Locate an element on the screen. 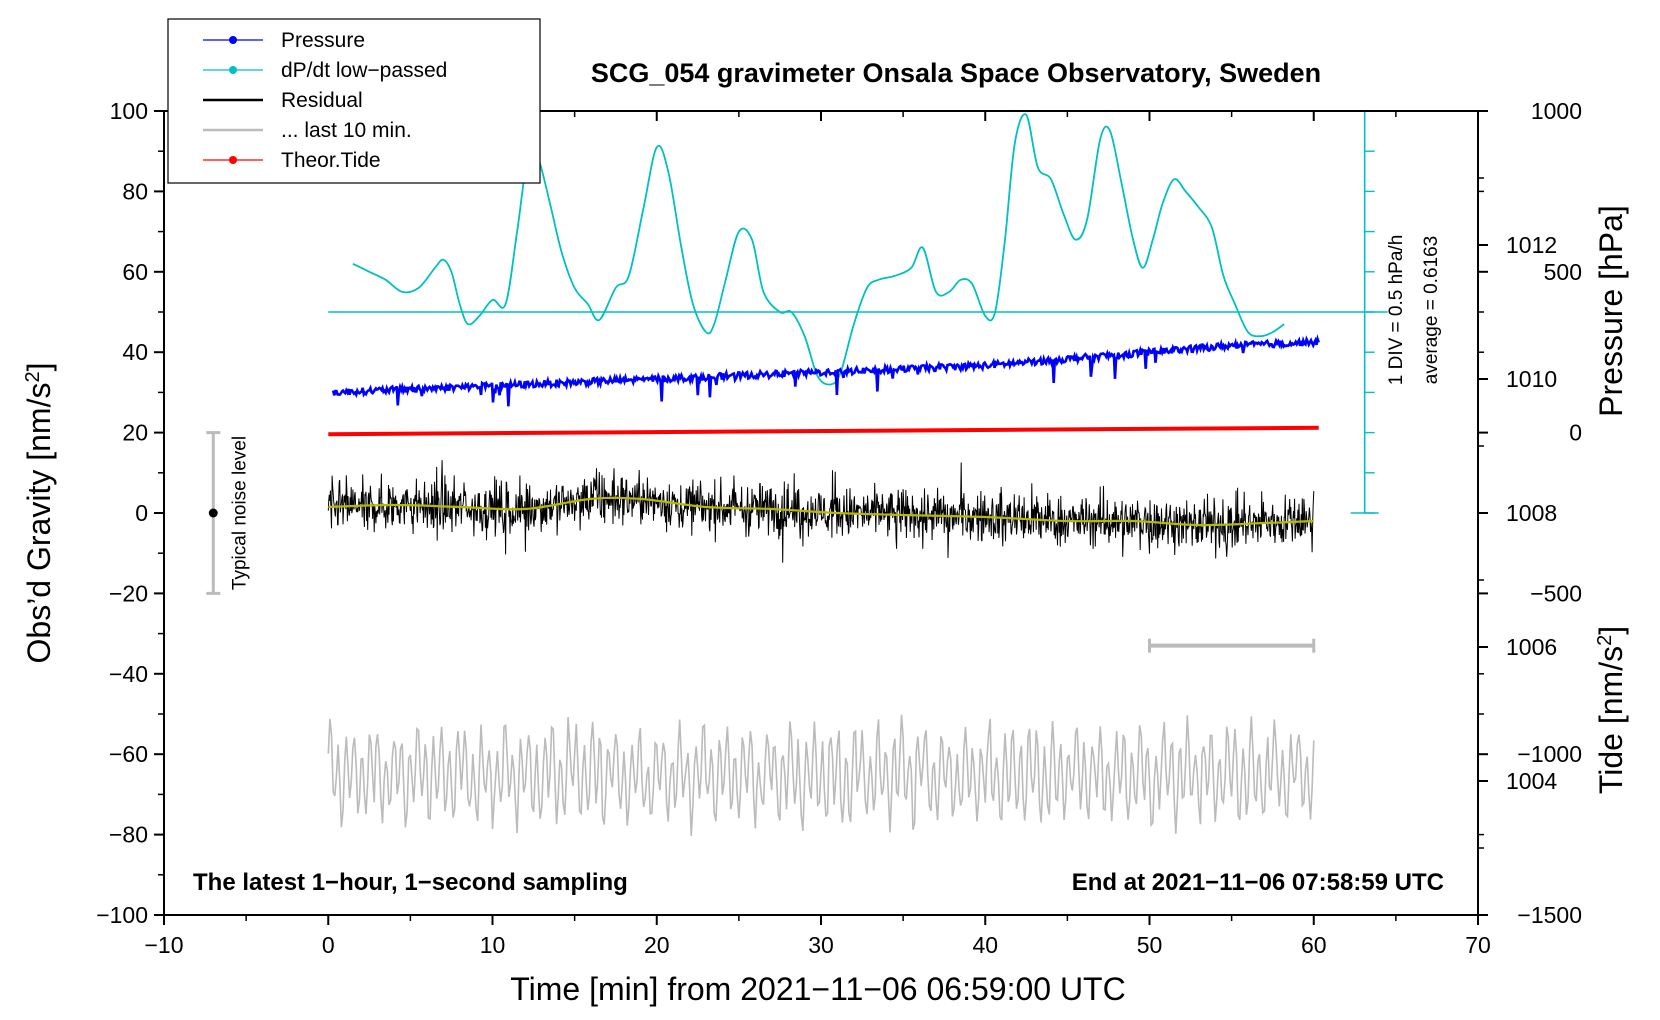 This screenshot has width=1660, height=1020. pressure-tick-label: 1006 is located at coordinates (1531, 647).